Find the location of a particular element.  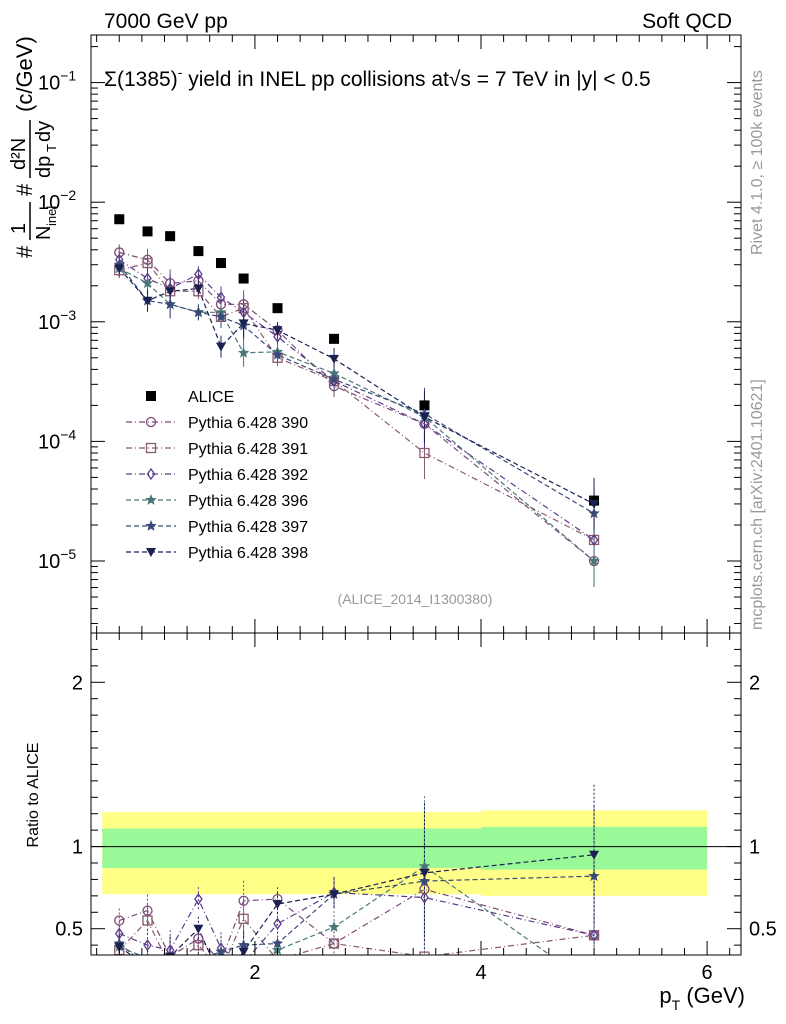

header-left: 7000 GeV pp is located at coordinates (166, 21).